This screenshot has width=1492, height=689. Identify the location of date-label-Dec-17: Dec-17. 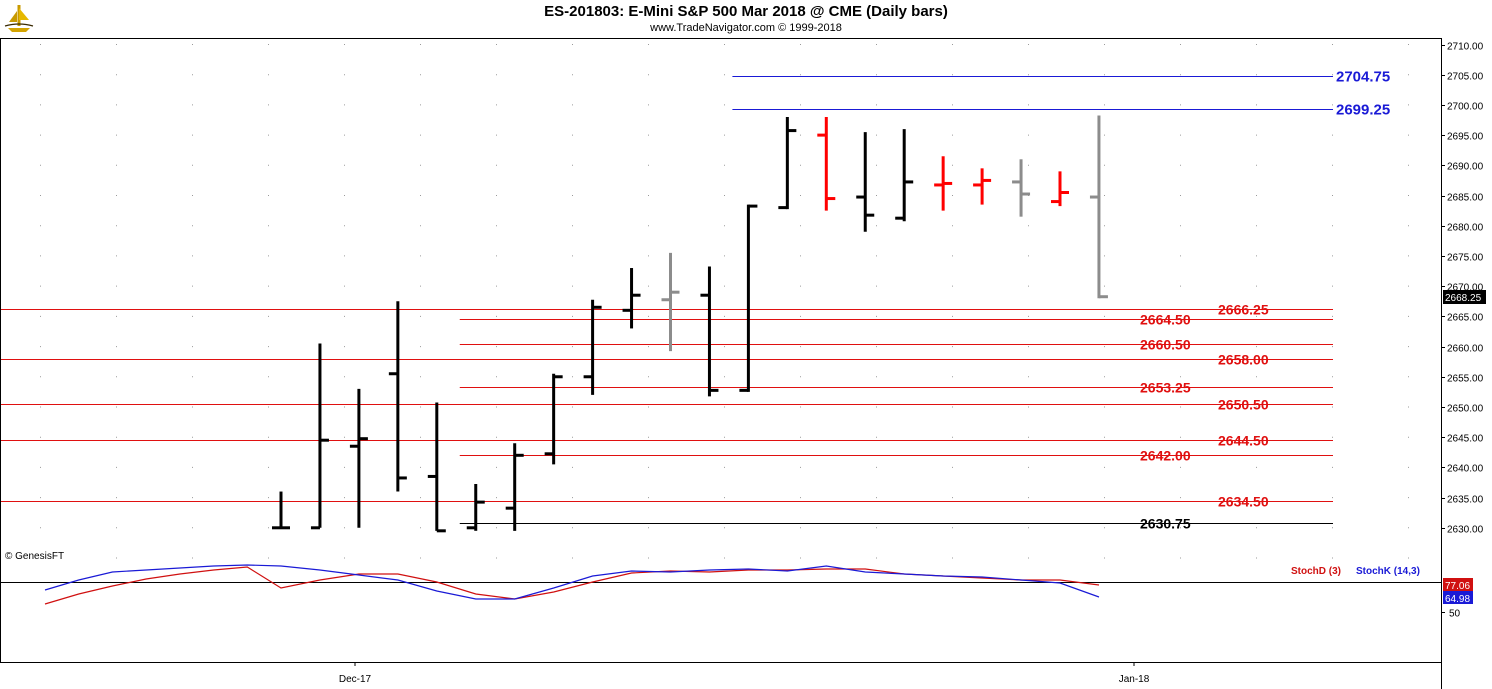
(355, 679).